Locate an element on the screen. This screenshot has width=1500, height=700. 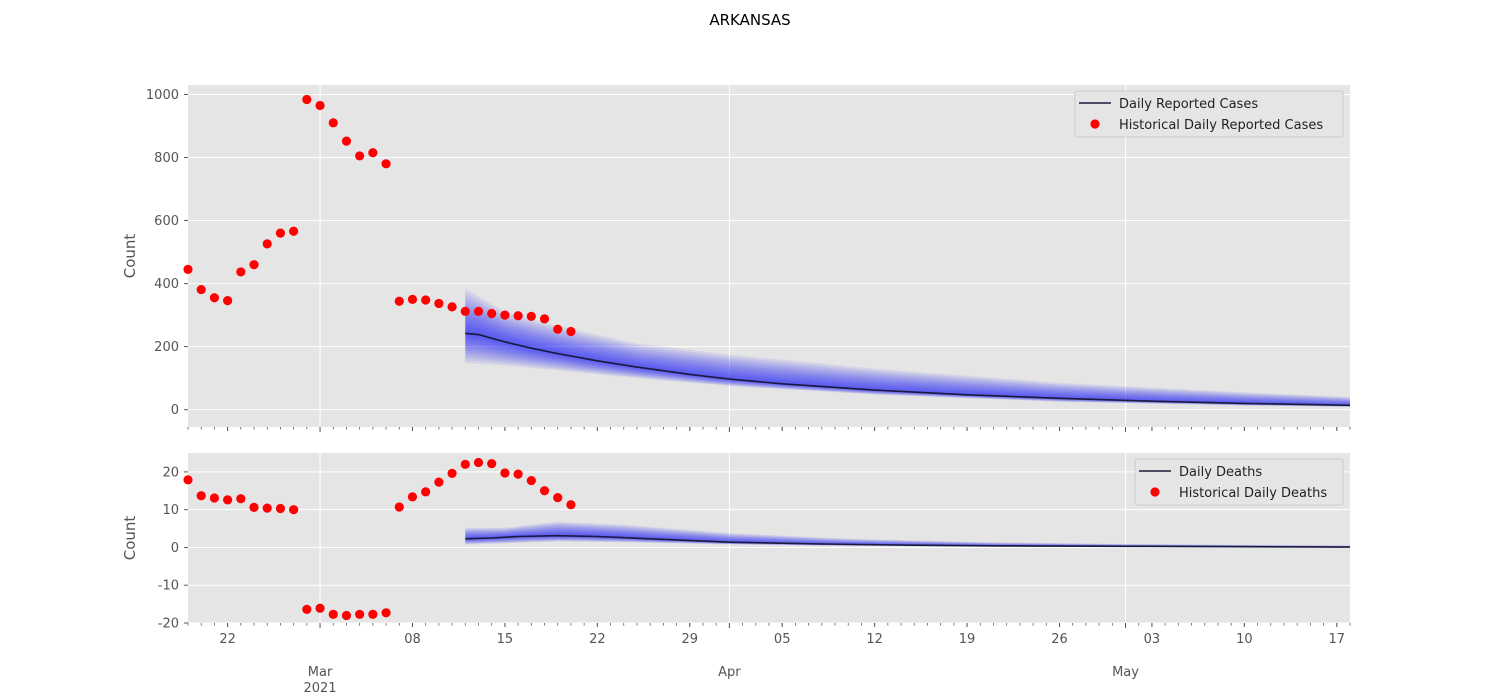
x-month-label: Apr is located at coordinates (729, 672).